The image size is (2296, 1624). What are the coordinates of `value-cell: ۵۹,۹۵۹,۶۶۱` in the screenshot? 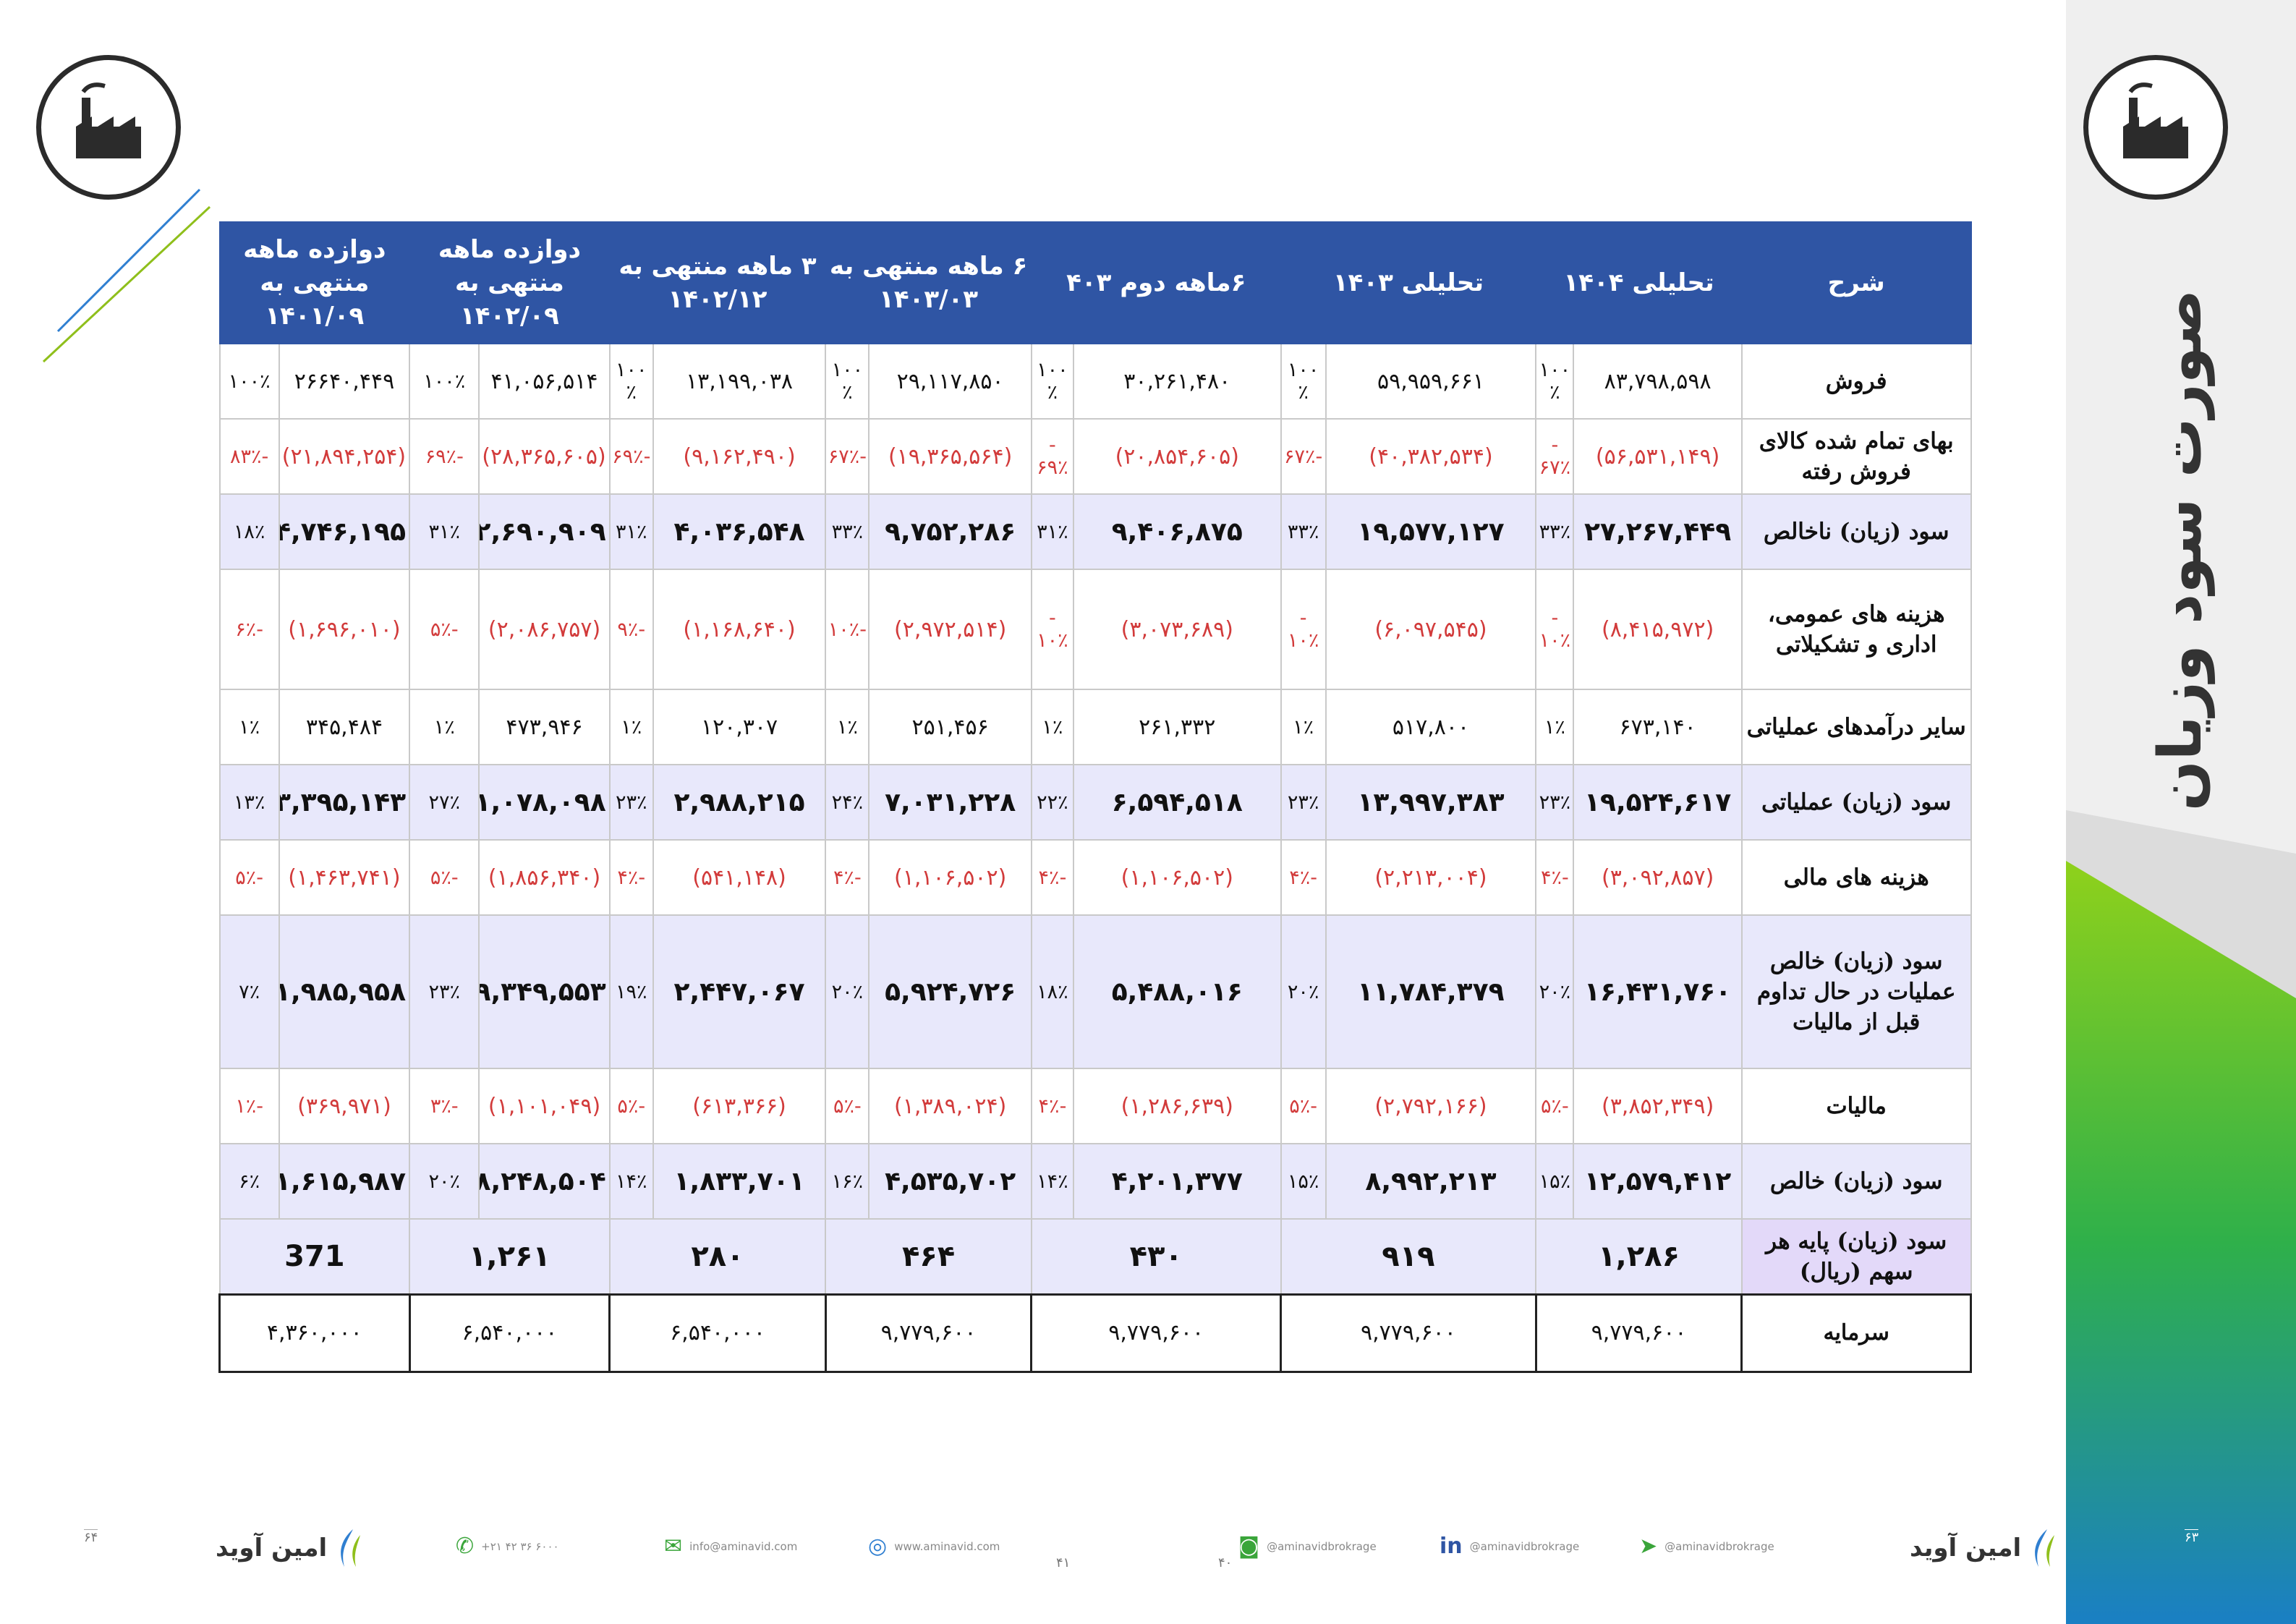 It's located at (1431, 381).